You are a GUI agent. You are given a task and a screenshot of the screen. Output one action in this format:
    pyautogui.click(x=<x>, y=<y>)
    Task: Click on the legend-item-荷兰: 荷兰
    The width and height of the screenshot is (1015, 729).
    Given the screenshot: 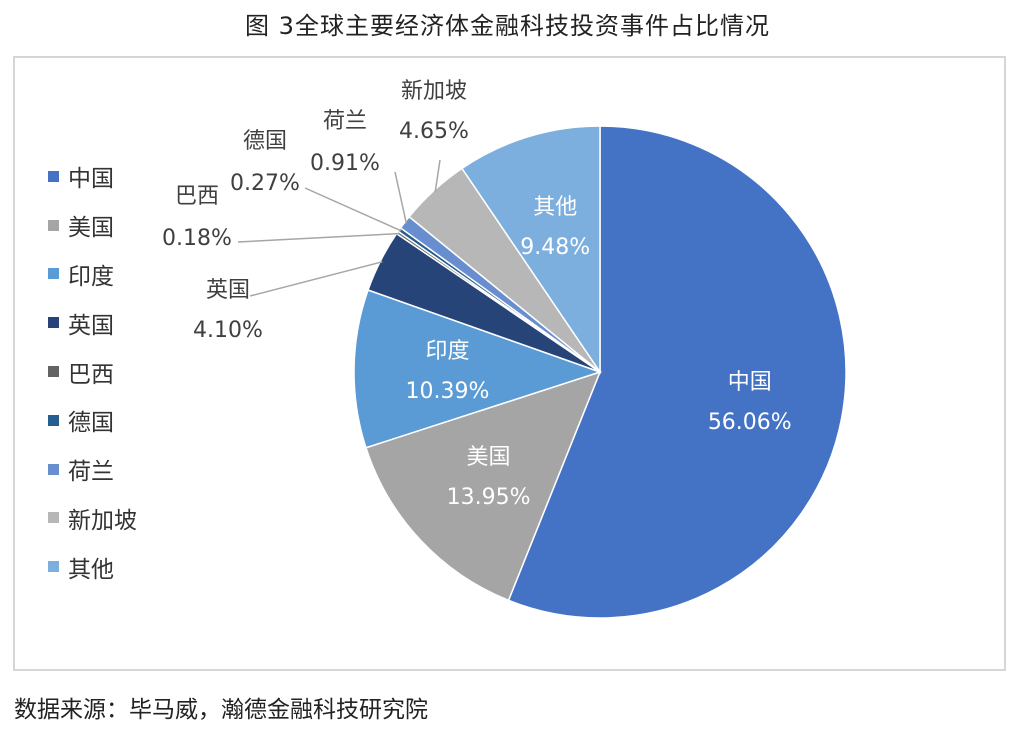 What is the action you would take?
    pyautogui.click(x=92, y=469)
    